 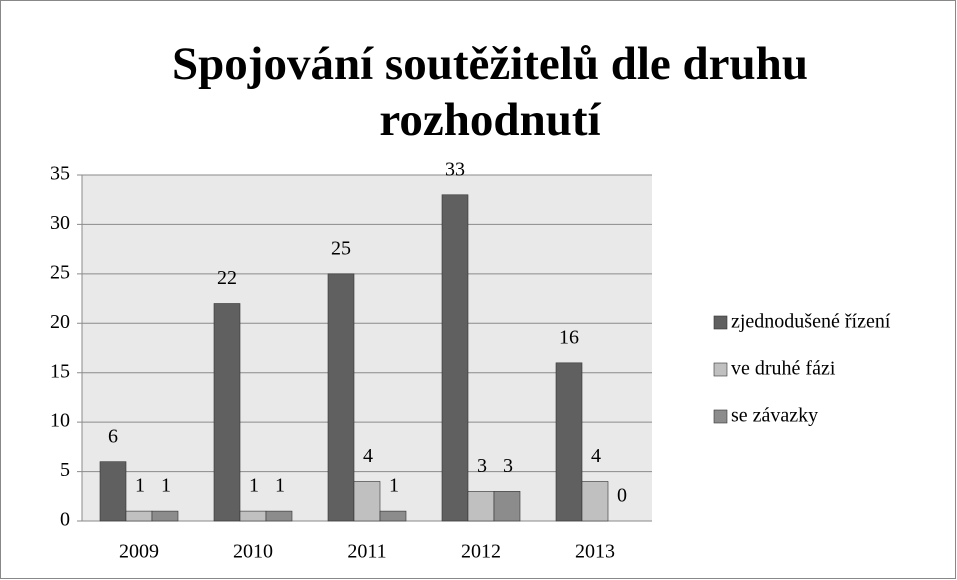 What do you see at coordinates (113, 436) in the screenshot?
I see `data-label: 6` at bounding box center [113, 436].